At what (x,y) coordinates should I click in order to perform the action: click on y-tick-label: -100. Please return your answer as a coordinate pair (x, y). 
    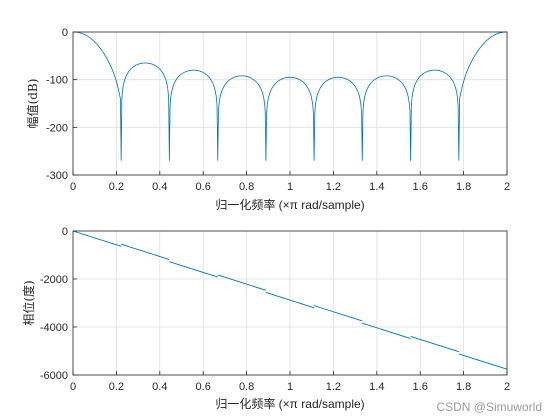
    Looking at the image, I should click on (57, 81).